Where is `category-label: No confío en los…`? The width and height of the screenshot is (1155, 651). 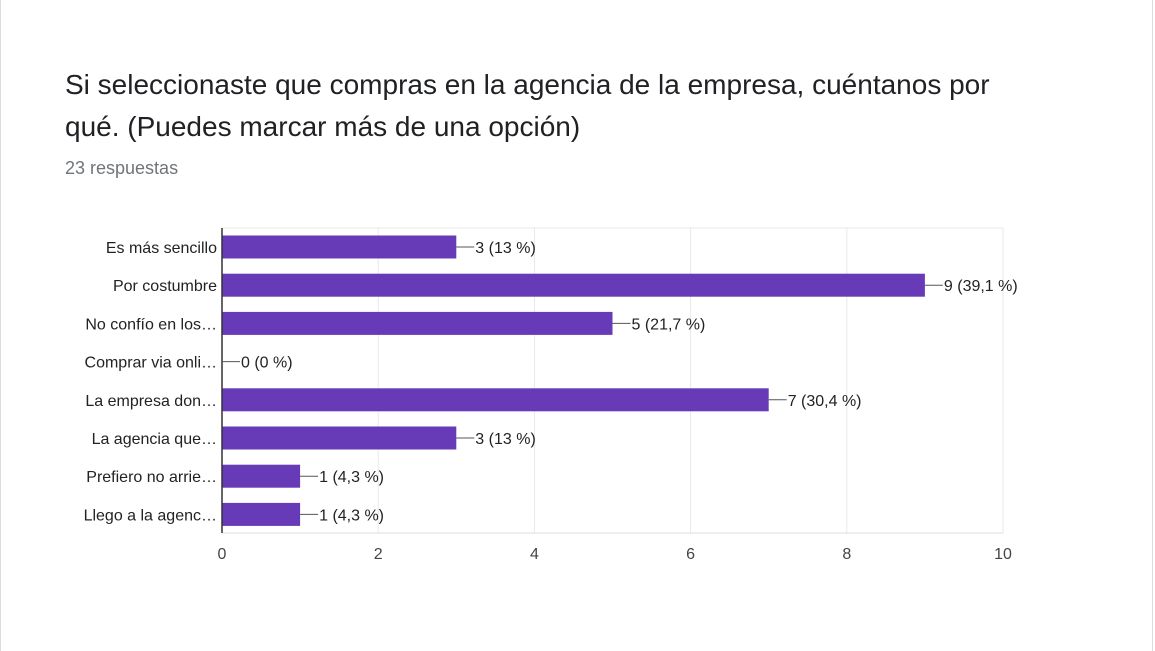 category-label: No confío en los… is located at coordinates (151, 324).